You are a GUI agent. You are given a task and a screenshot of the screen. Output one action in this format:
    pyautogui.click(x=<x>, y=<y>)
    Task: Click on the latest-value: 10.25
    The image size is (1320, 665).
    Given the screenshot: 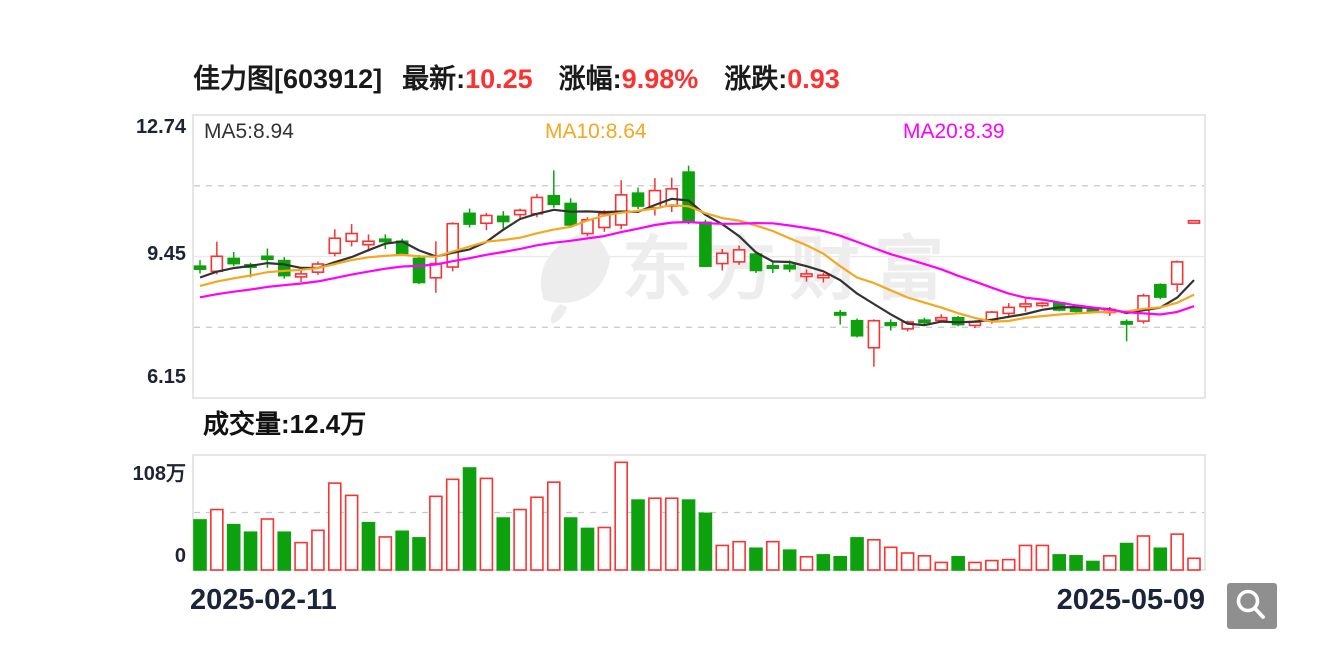 What is the action you would take?
    pyautogui.click(x=499, y=79)
    